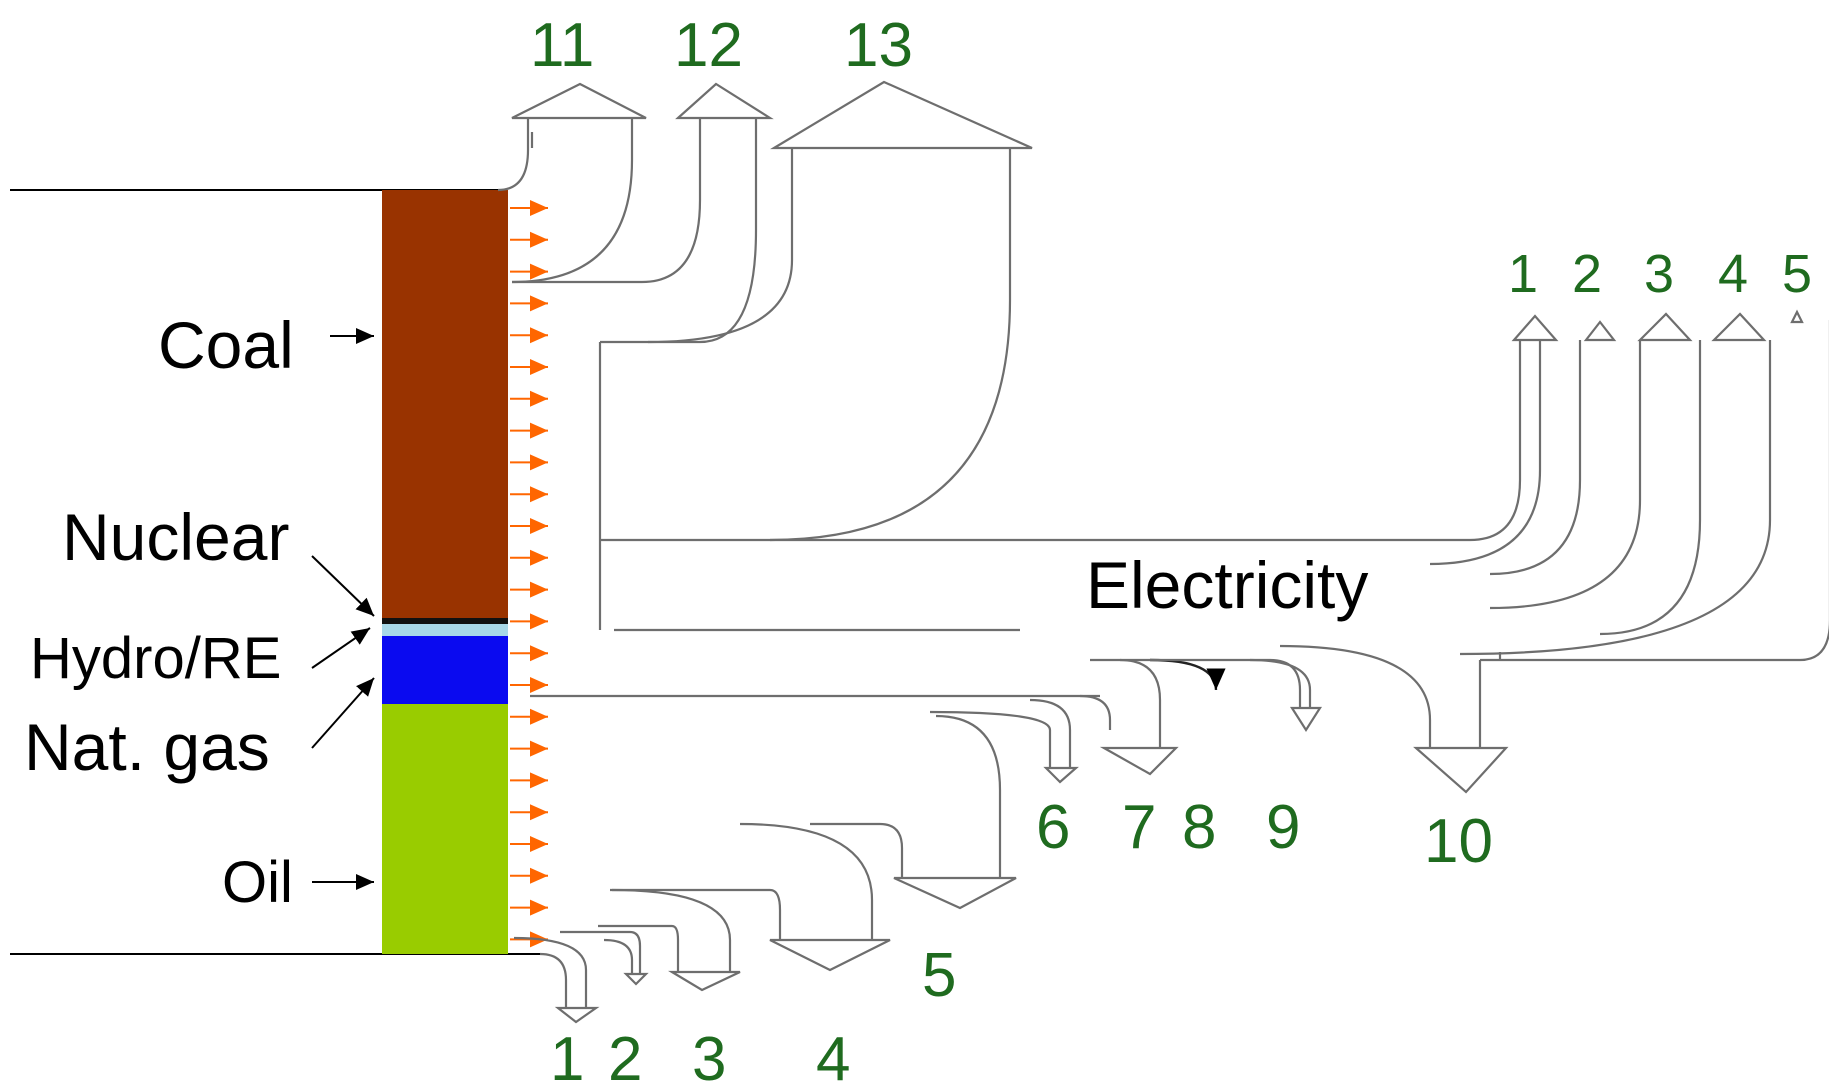 This screenshot has height=1084, width=1829. What do you see at coordinates (567, 1054) in the screenshot?
I see `bottom-number-1: 1` at bounding box center [567, 1054].